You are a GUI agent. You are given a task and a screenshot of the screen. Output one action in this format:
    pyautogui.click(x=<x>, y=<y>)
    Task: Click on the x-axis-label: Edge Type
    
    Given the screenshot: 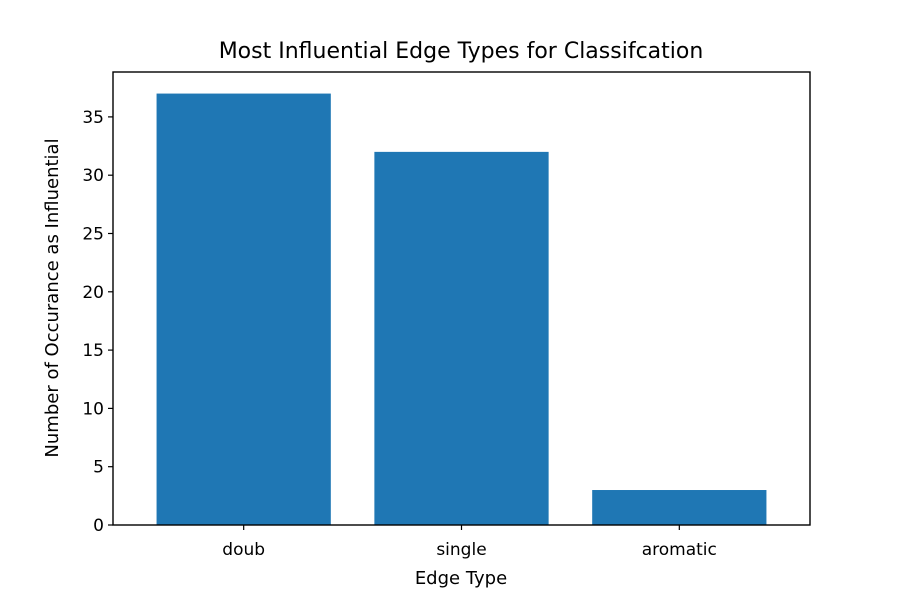 What is the action you would take?
    pyautogui.click(x=461, y=578)
    